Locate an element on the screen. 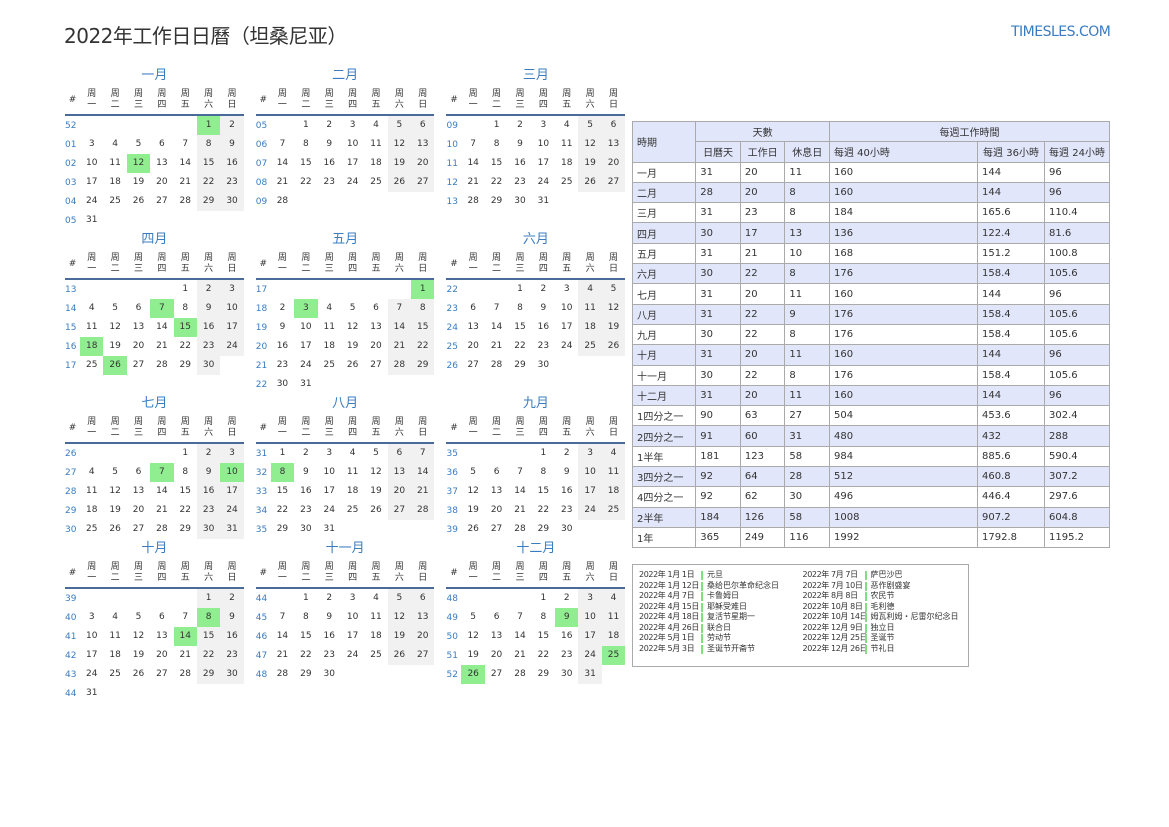 This screenshot has height=827, width=1169. day-cell: 5 is located at coordinates (115, 472).